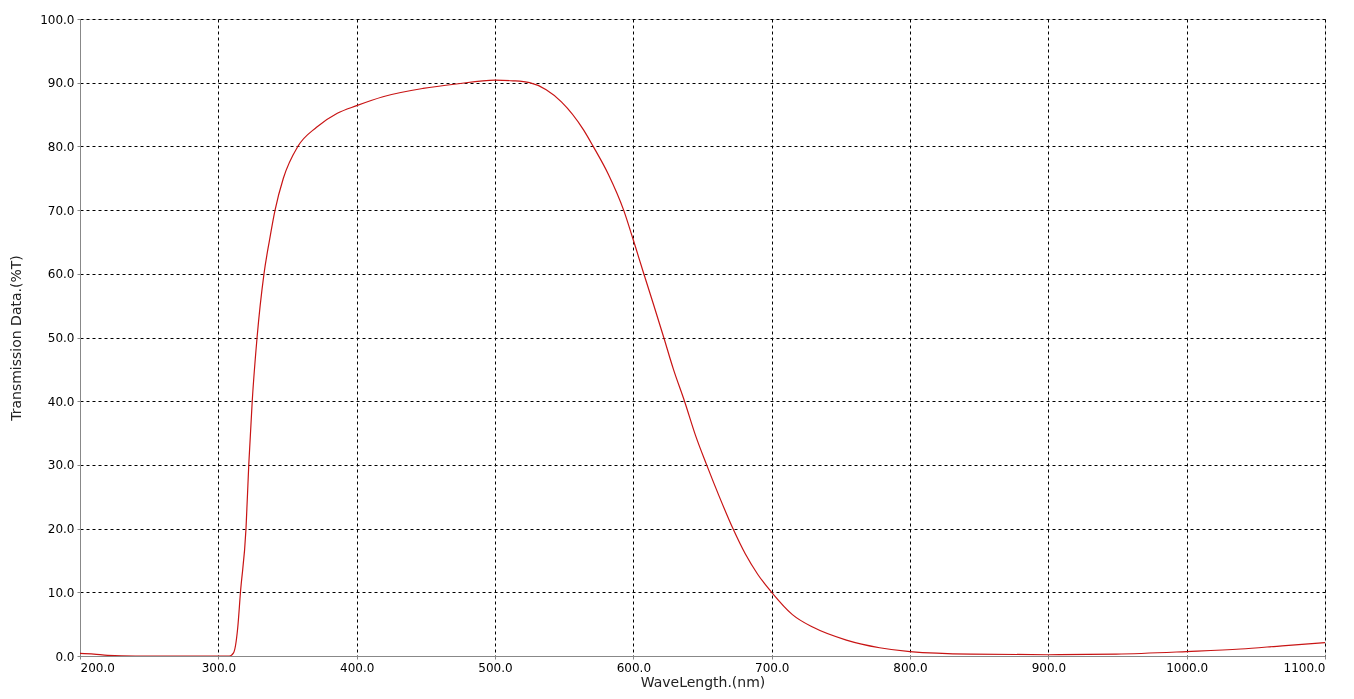  Describe the element at coordinates (1304, 667) in the screenshot. I see `x-tick-label: 1100.0` at that location.